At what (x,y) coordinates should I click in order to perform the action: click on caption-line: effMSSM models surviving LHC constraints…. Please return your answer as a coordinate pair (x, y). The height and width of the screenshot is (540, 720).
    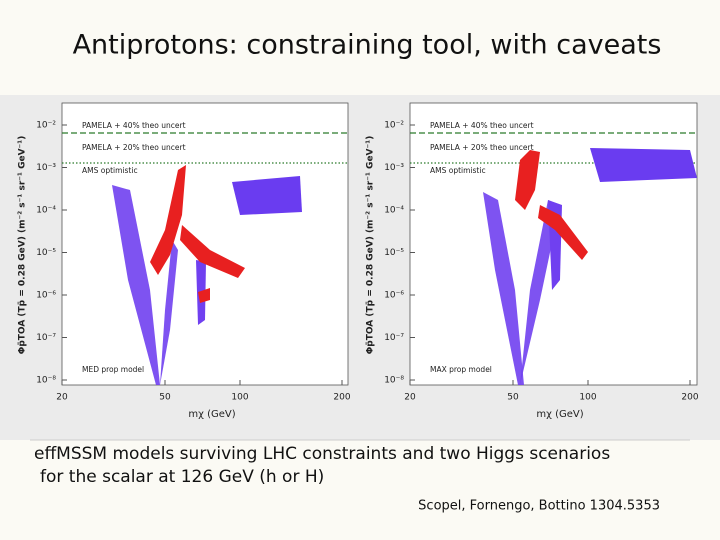
    Looking at the image, I should click on (322, 454).